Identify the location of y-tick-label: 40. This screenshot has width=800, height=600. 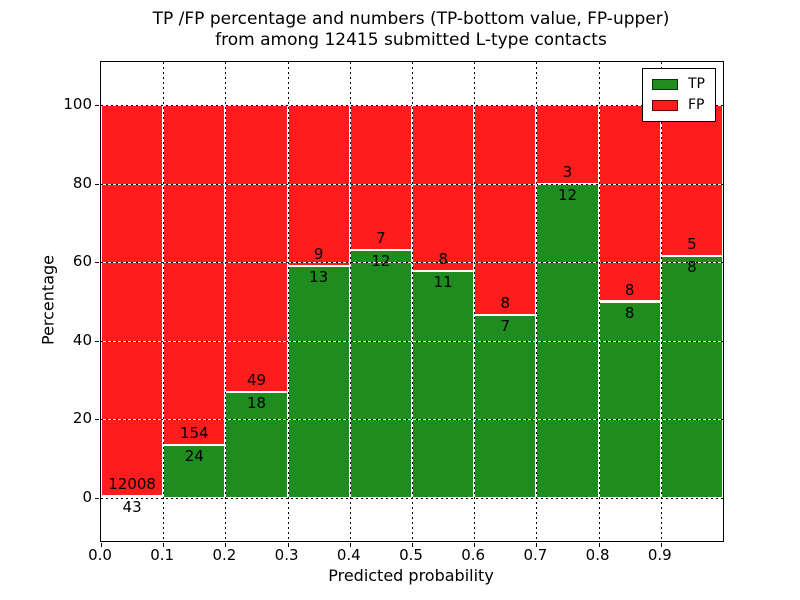
(82, 339).